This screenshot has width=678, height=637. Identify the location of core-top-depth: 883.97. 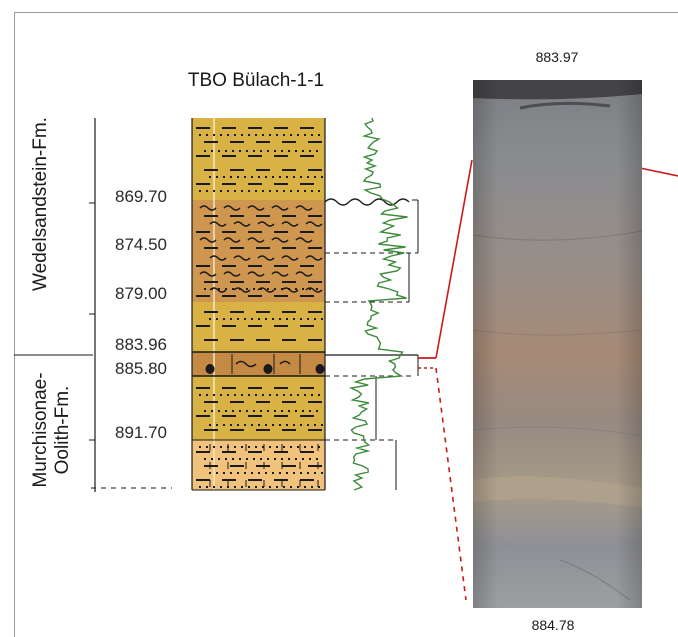
(557, 57).